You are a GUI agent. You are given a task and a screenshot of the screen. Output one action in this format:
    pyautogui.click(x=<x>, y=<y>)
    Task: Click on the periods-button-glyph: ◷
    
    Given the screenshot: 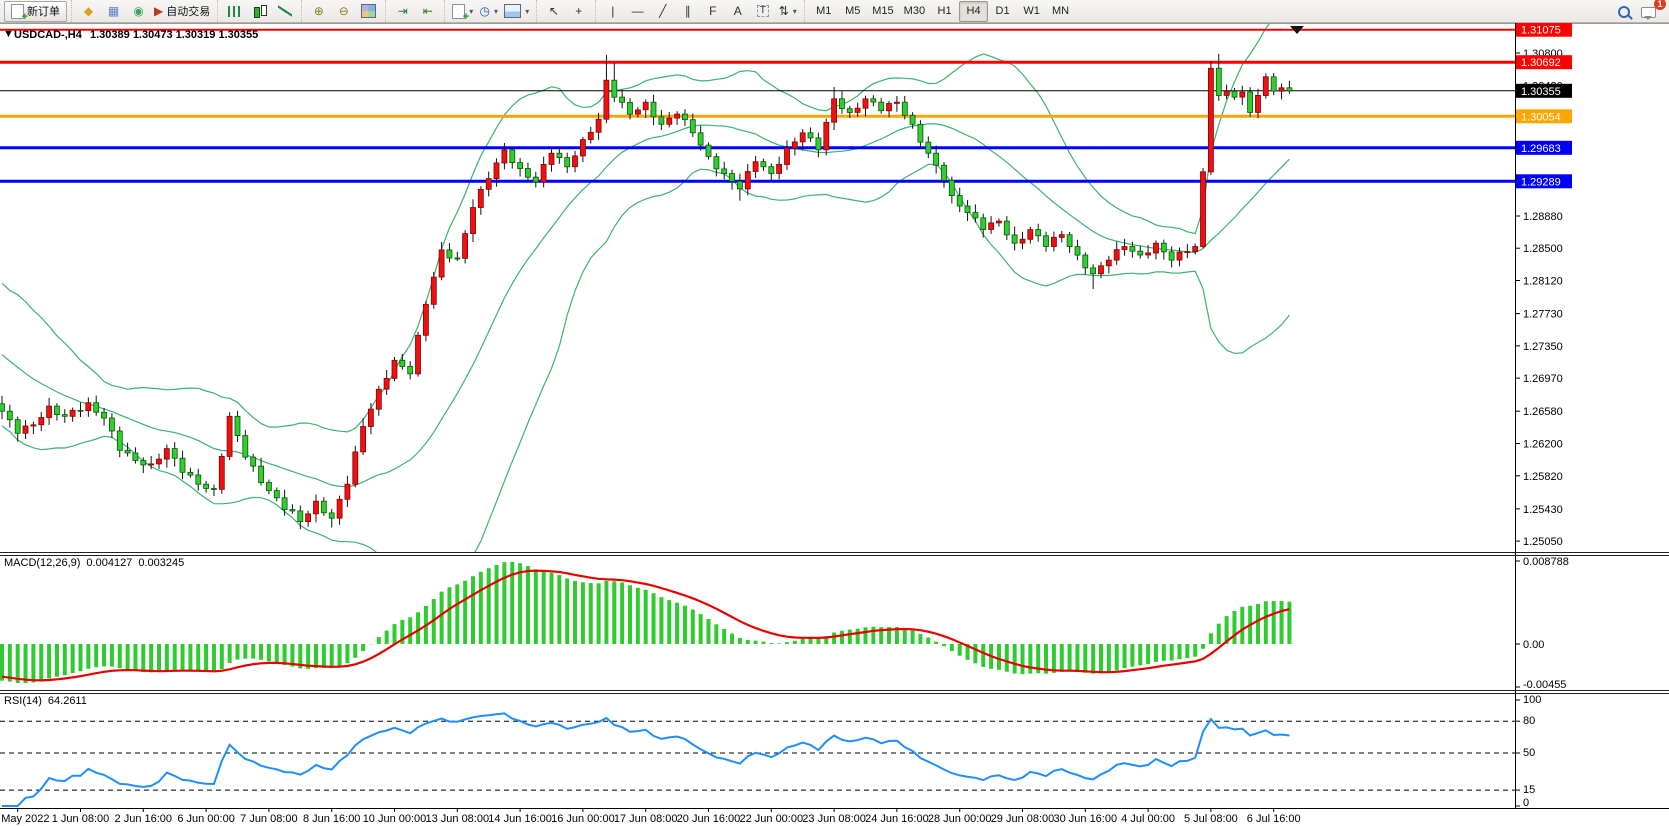 What is the action you would take?
    pyautogui.click(x=484, y=11)
    